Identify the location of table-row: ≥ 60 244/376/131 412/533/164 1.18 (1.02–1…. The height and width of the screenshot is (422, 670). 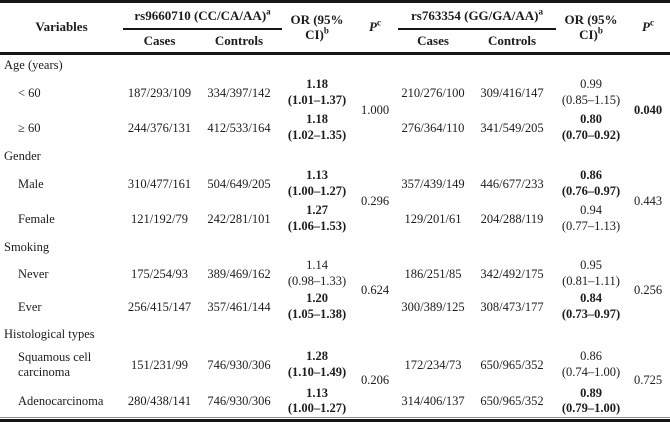
(335, 128).